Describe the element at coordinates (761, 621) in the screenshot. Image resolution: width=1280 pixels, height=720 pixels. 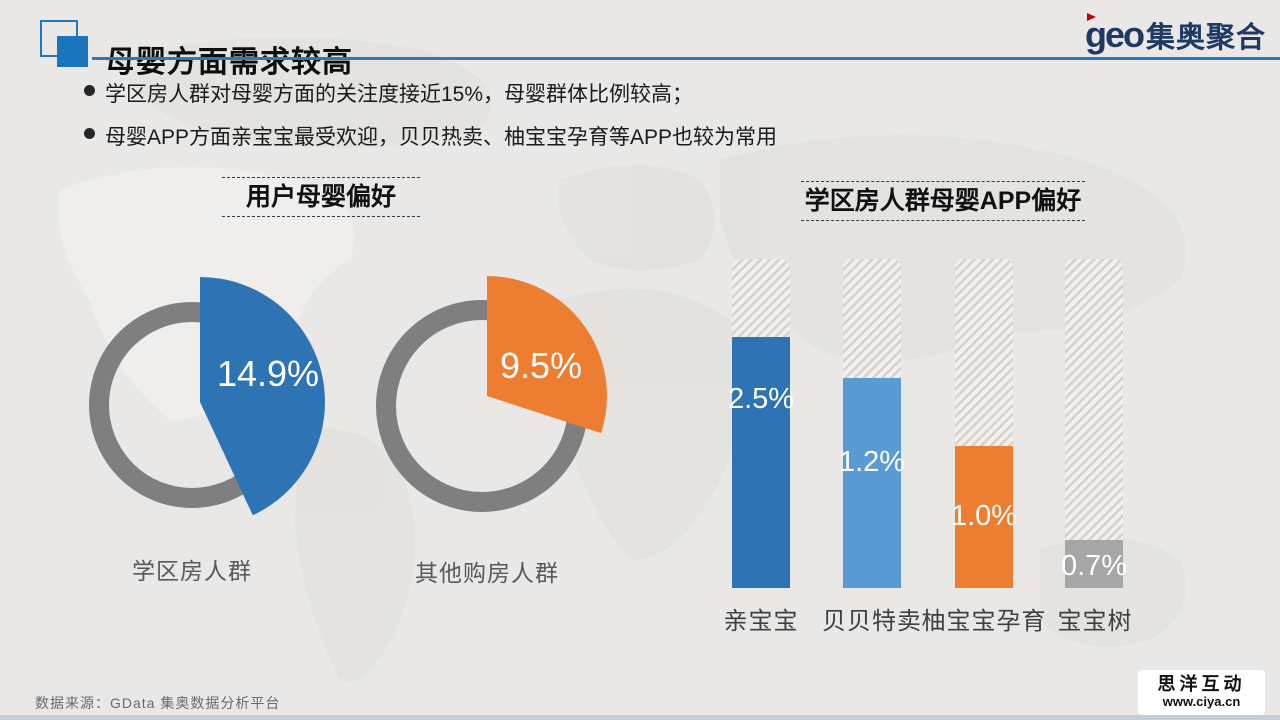
I see `bar-category-label: 亲宝宝` at that location.